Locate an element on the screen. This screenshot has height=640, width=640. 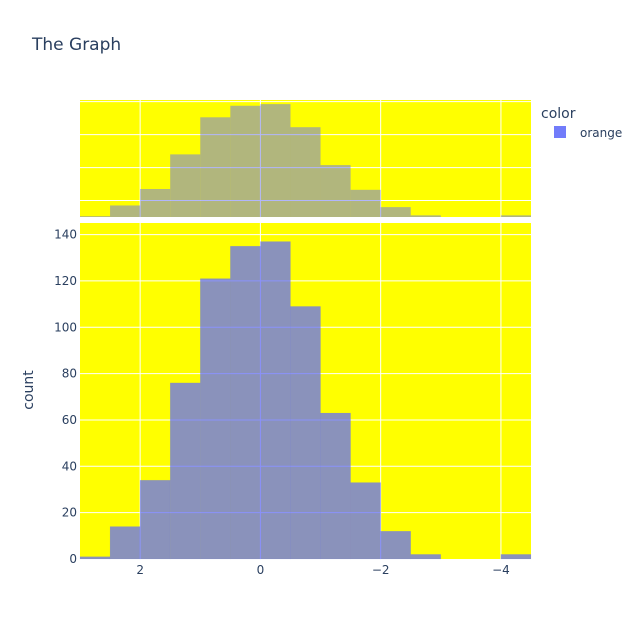
marginal-bars is located at coordinates (305, 160).